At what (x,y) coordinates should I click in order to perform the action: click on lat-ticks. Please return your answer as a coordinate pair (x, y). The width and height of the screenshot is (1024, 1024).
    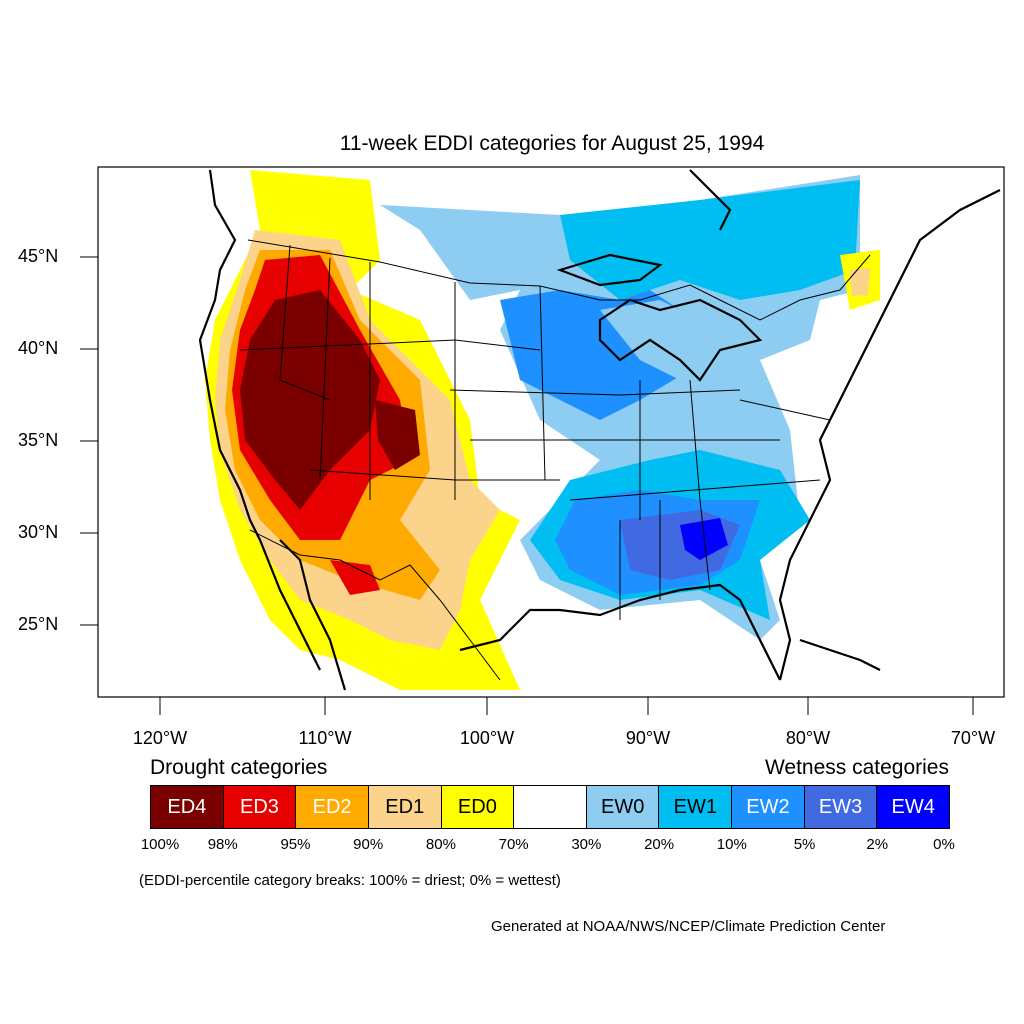
    Looking at the image, I should click on (89, 441).